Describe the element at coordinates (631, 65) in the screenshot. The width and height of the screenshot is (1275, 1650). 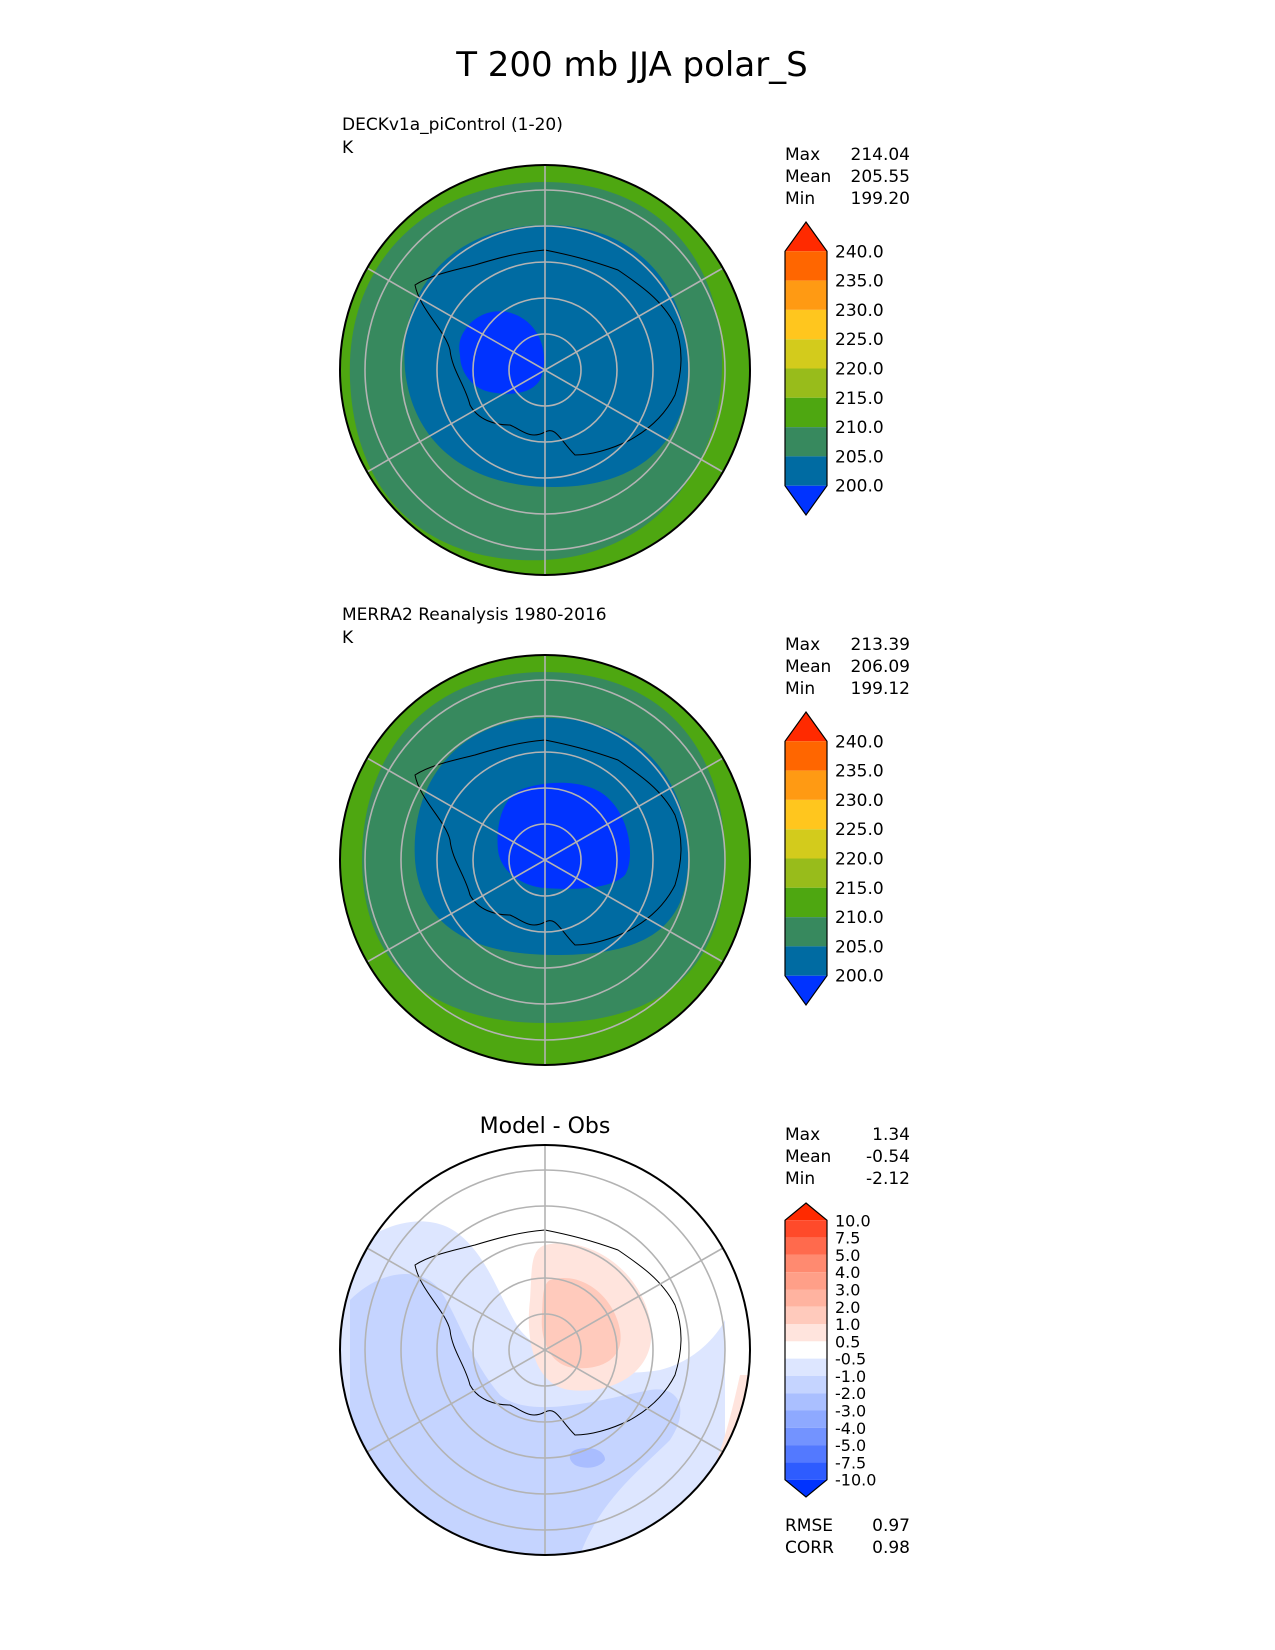
I see `figure-title: T 200 mb JJA polar_S` at that location.